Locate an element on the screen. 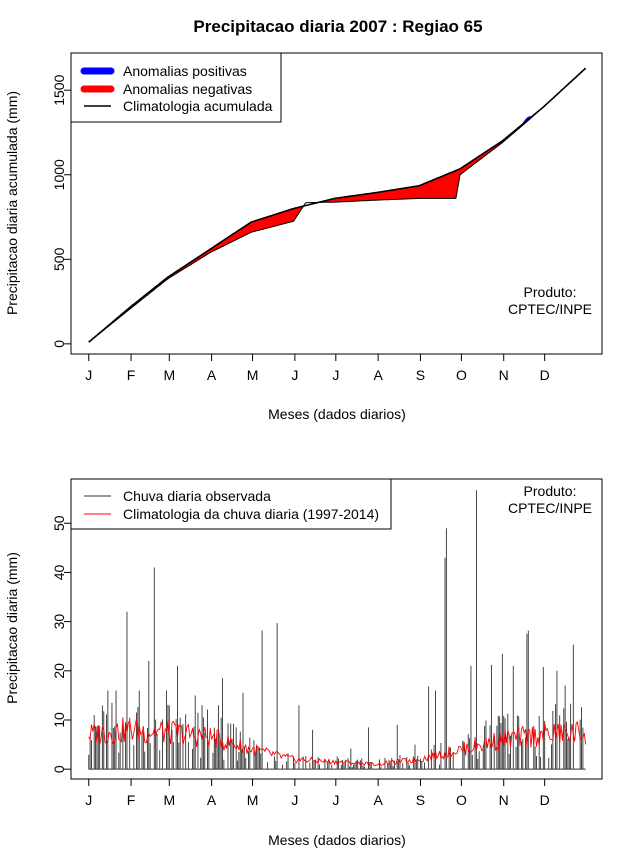 This screenshot has height=850, width=640. figure-title: Precipitacao diaria 2007 : Regiao 65 is located at coordinates (337, 26).